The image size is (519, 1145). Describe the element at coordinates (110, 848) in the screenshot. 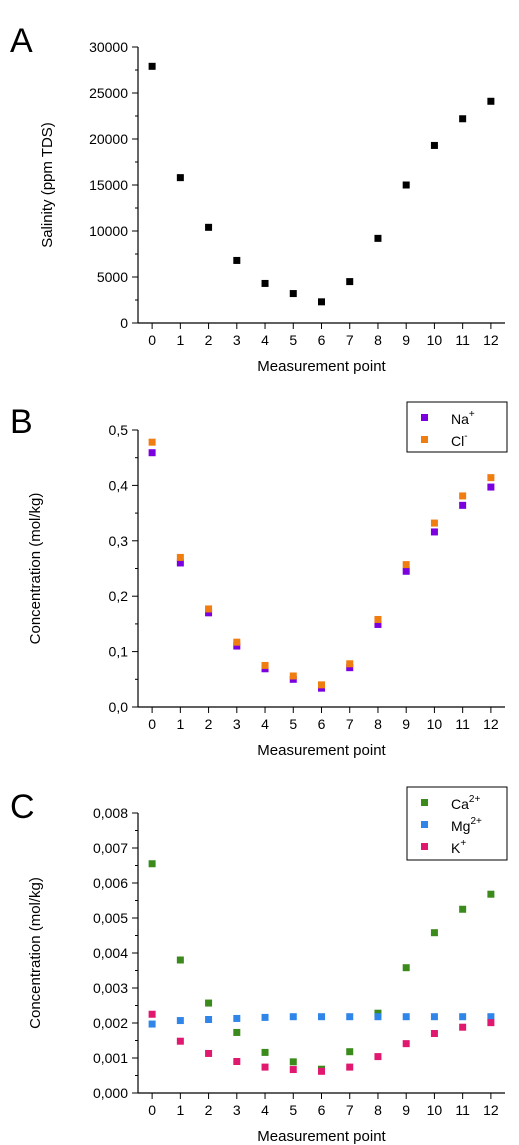

I see `y-tick-label: 0,007` at that location.